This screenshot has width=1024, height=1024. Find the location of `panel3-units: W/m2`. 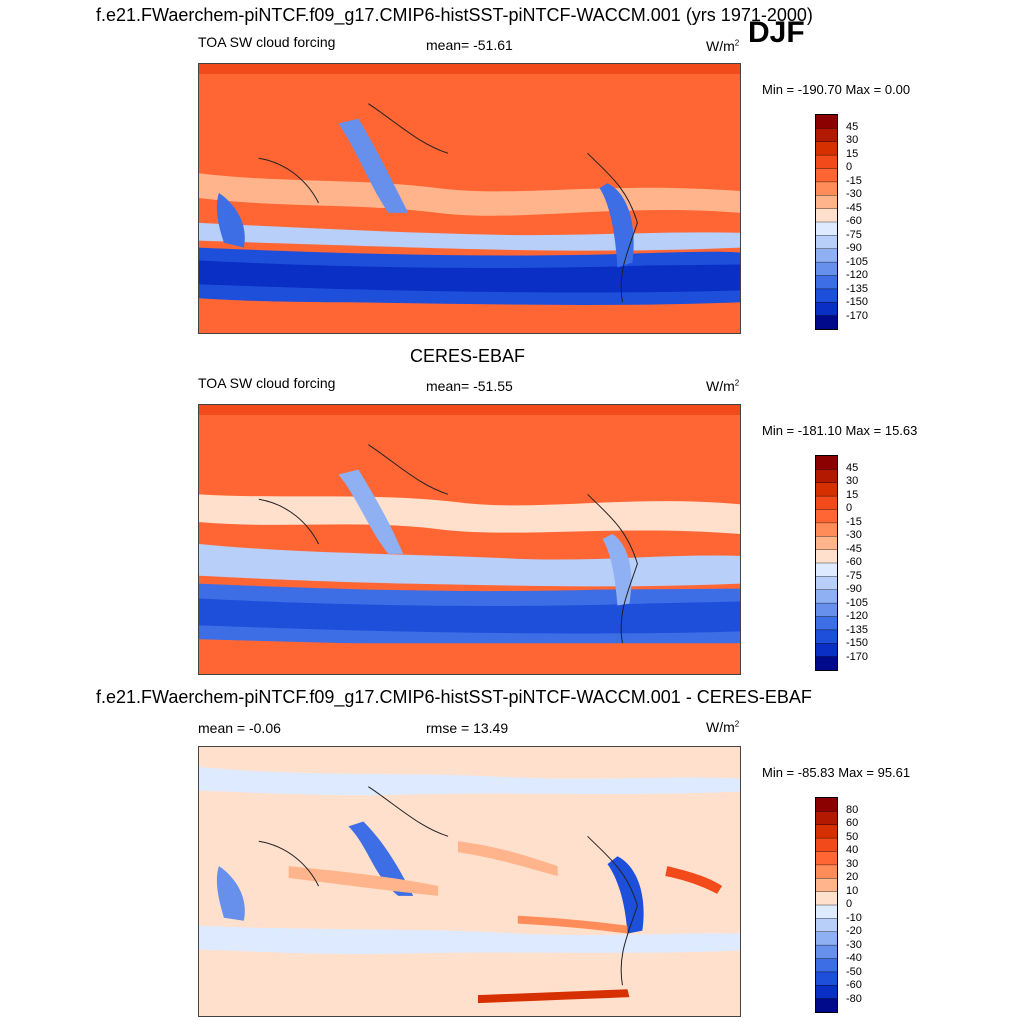

panel3-units: W/m2 is located at coordinates (723, 727).